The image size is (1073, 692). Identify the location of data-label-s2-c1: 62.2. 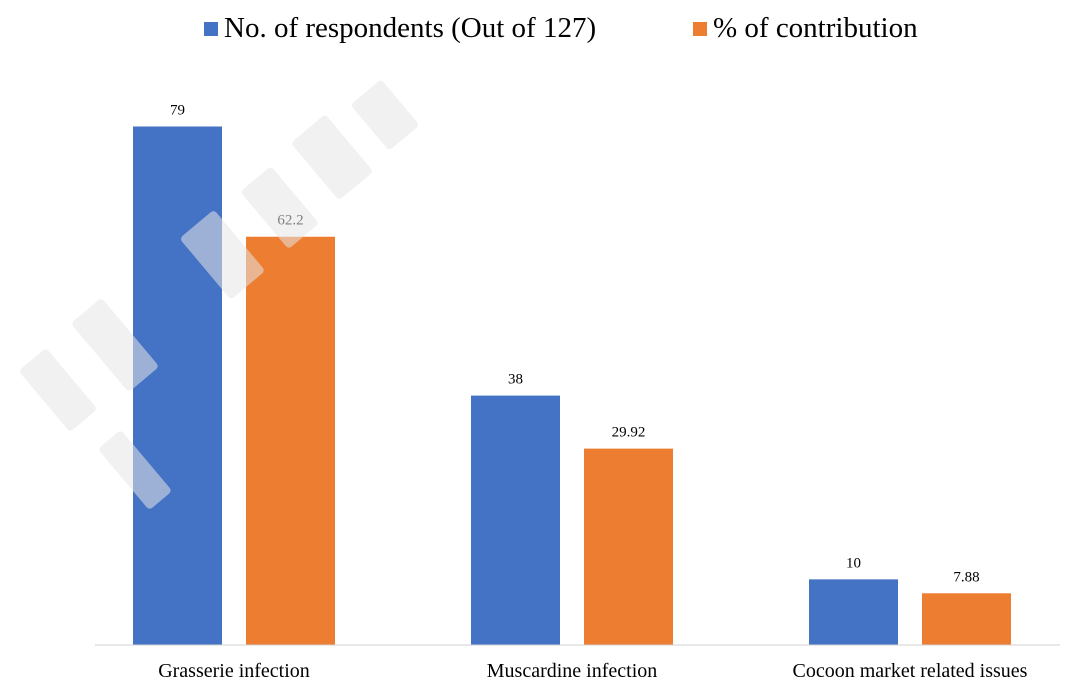
(290, 221).